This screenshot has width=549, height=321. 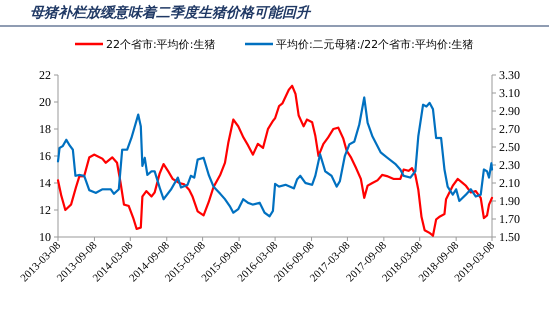 I want to click on legend-label: 平均价:二元母猪:/22个省市:平均价:生猪, so click(x=375, y=44).